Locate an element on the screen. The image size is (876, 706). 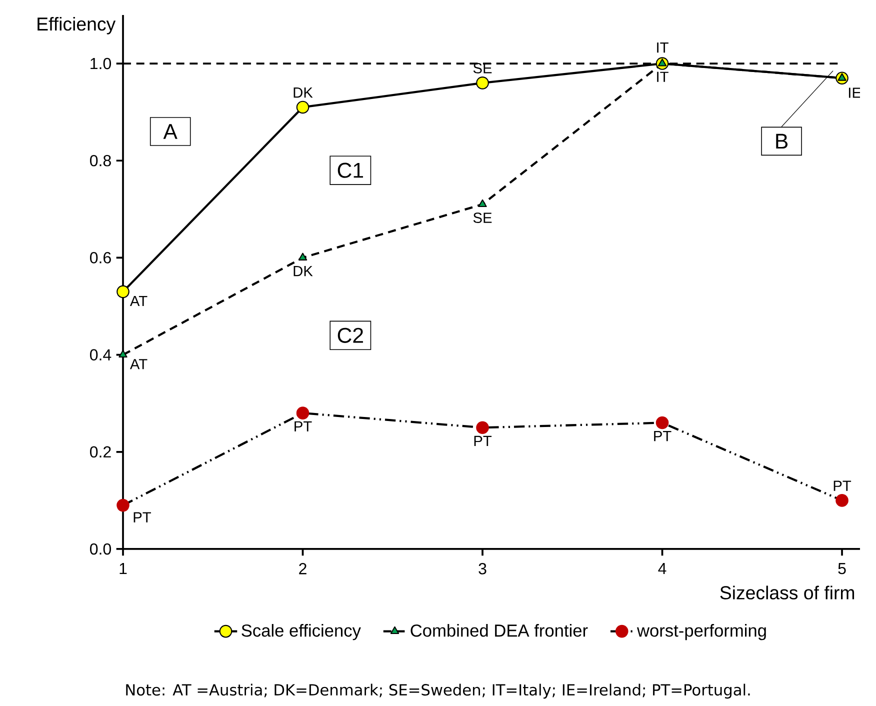
legend-label: worst-performing is located at coordinates (701, 632).